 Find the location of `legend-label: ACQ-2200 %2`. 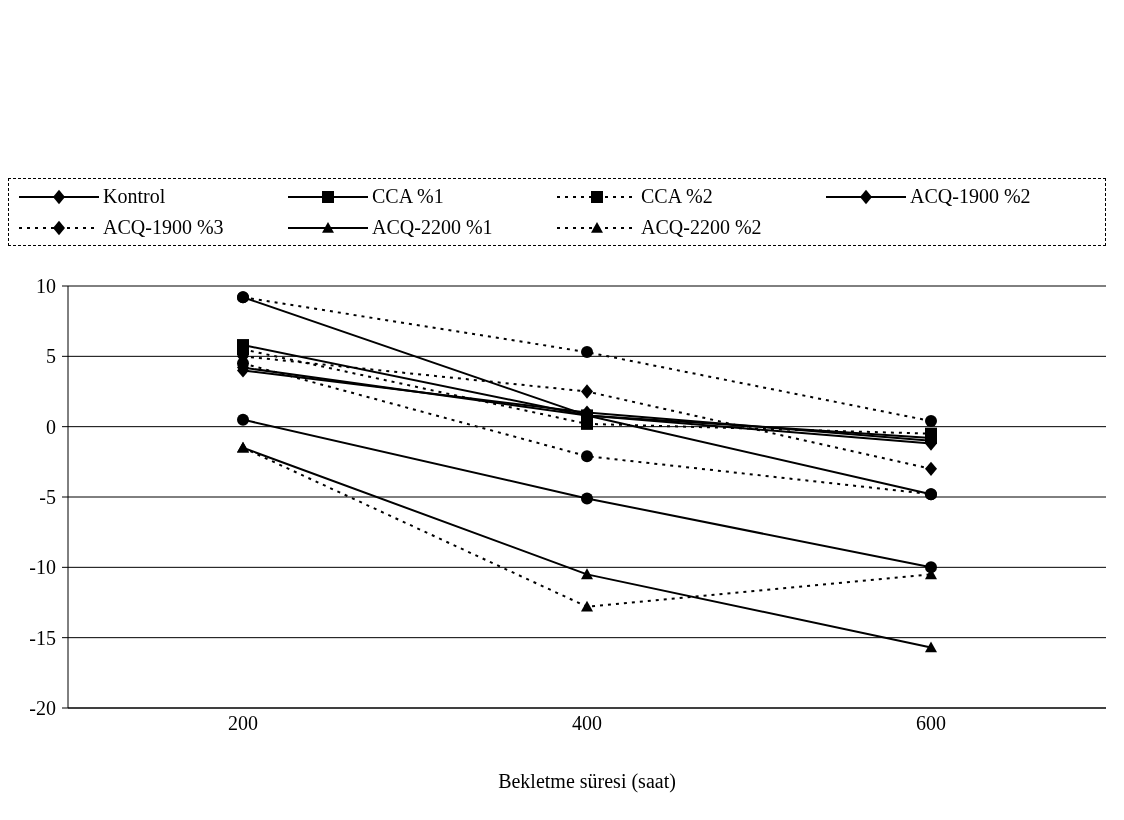

legend-label: ACQ-2200 %2 is located at coordinates (701, 227).